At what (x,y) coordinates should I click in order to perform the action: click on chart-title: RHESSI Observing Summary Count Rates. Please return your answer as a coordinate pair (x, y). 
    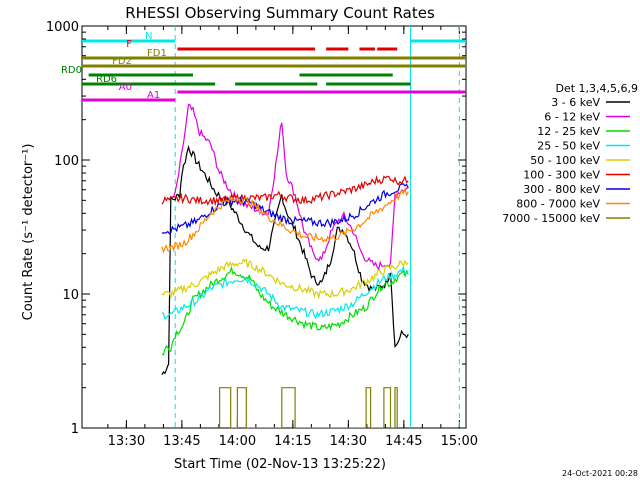
    Looking at the image, I should click on (280, 13).